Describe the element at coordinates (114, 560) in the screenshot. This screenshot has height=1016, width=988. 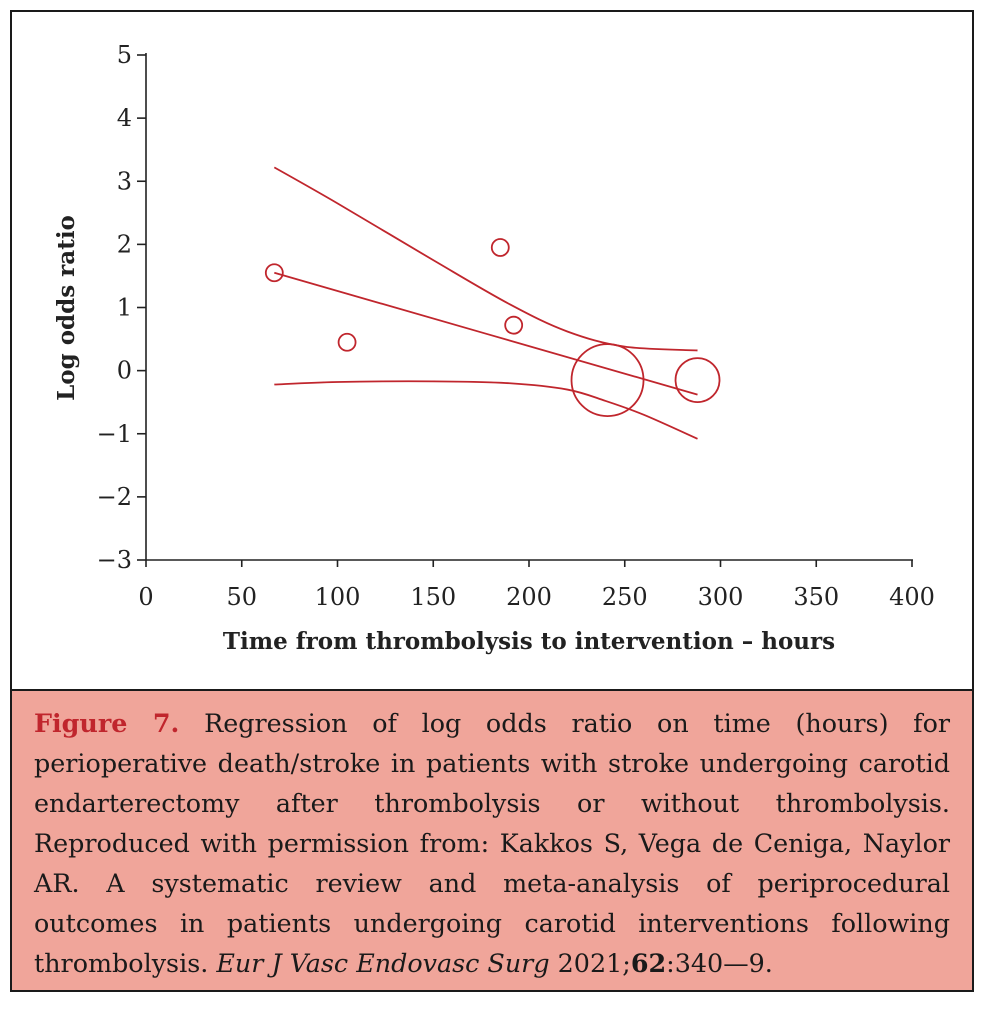
I see `y-tick-label: −3` at that location.